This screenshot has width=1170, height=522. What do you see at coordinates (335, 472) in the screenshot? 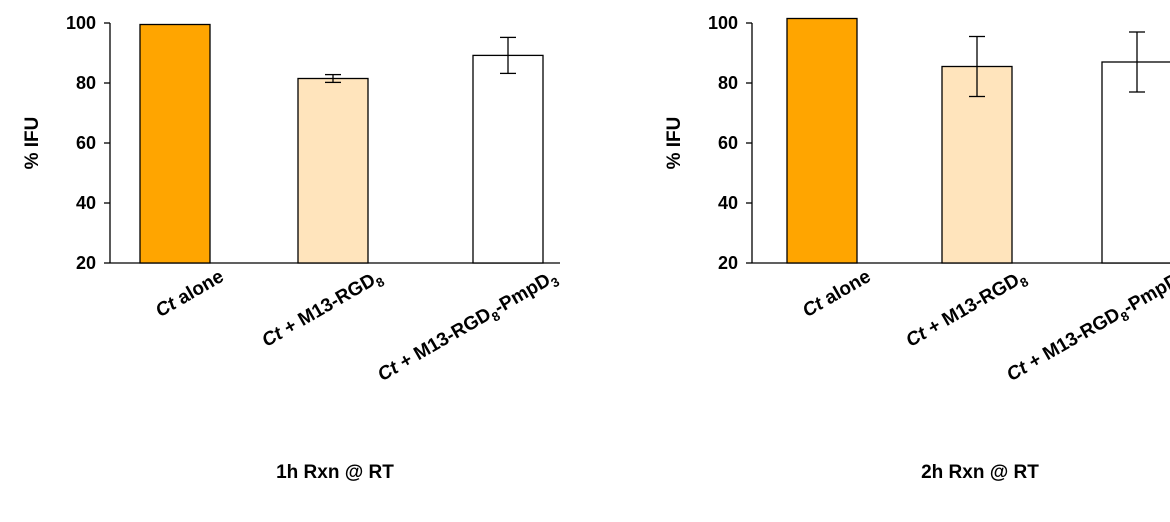
I see `chart-title: 1h Rxn @ RT` at bounding box center [335, 472].